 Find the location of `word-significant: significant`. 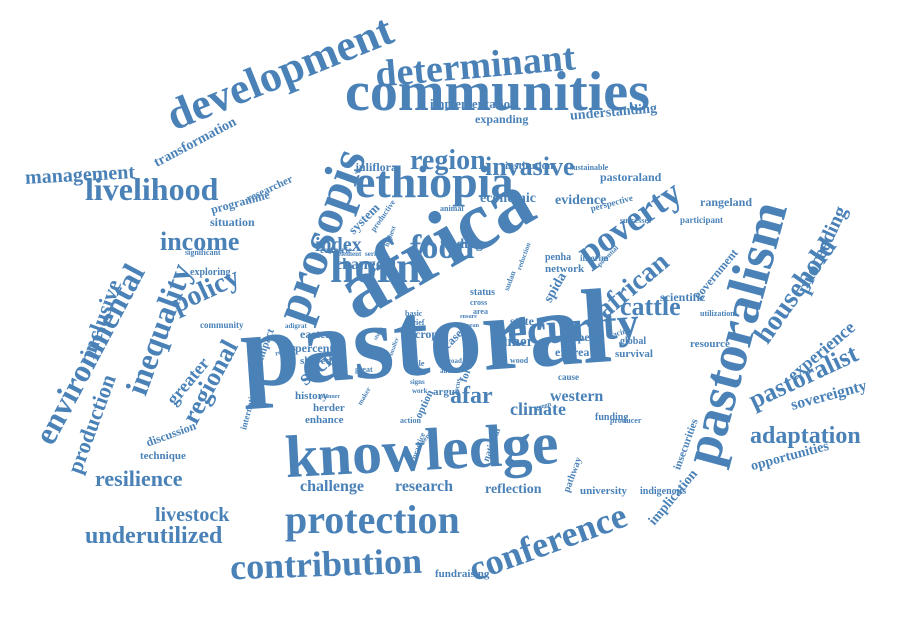

word-significant: significant is located at coordinates (203, 252).